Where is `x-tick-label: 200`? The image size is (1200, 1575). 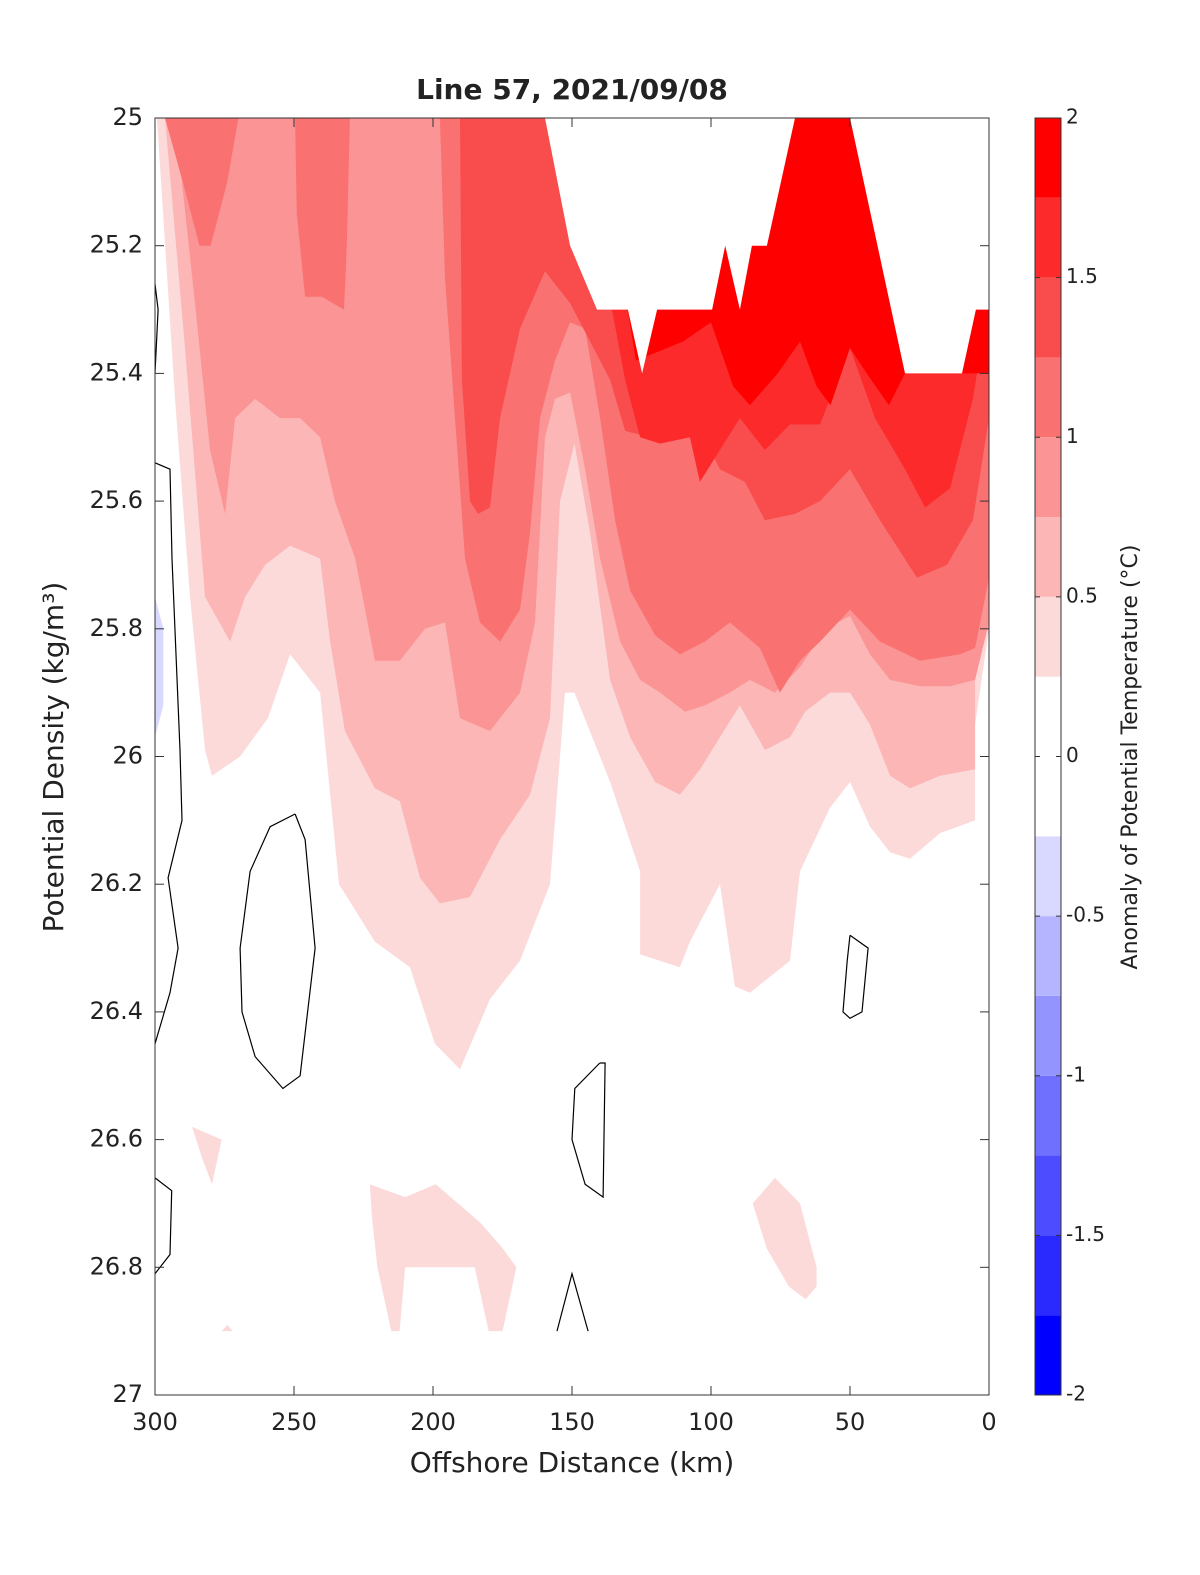 x-tick-label: 200 is located at coordinates (433, 1422).